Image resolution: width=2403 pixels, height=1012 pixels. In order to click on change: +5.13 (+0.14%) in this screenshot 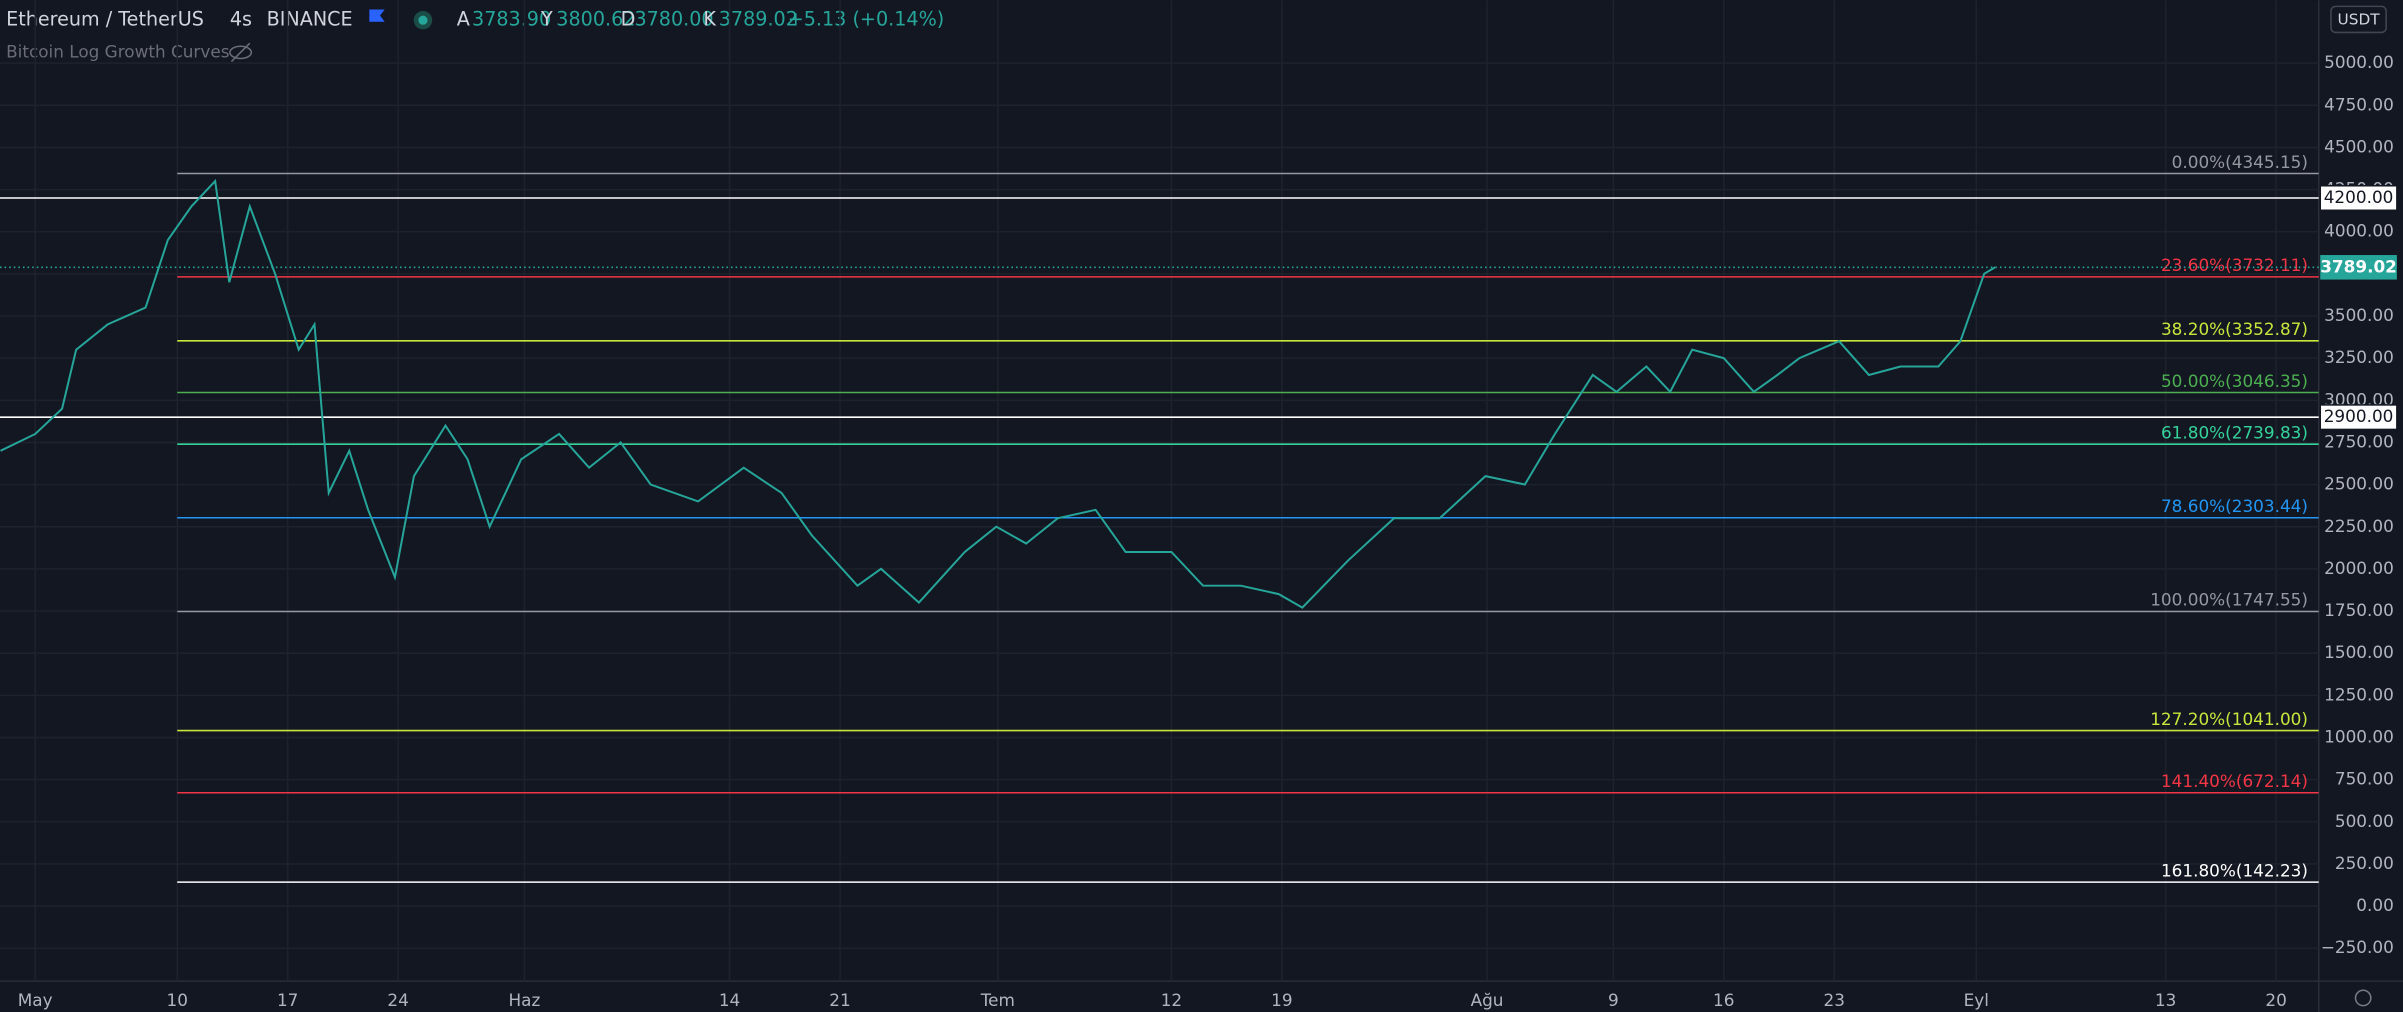, I will do `click(866, 19)`.